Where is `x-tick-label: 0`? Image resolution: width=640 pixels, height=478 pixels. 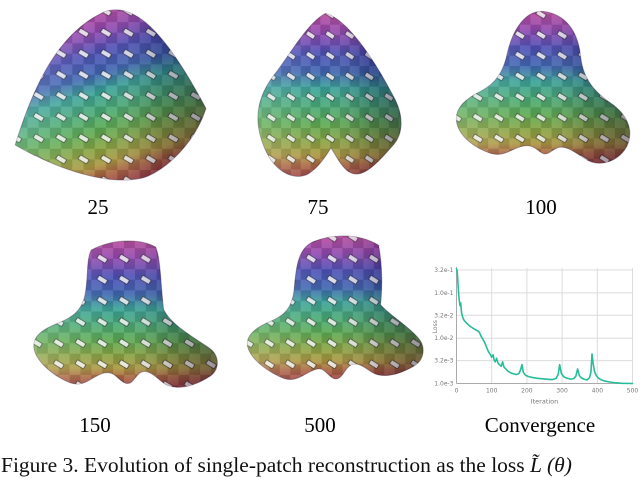
x-tick-label: 0 is located at coordinates (457, 391).